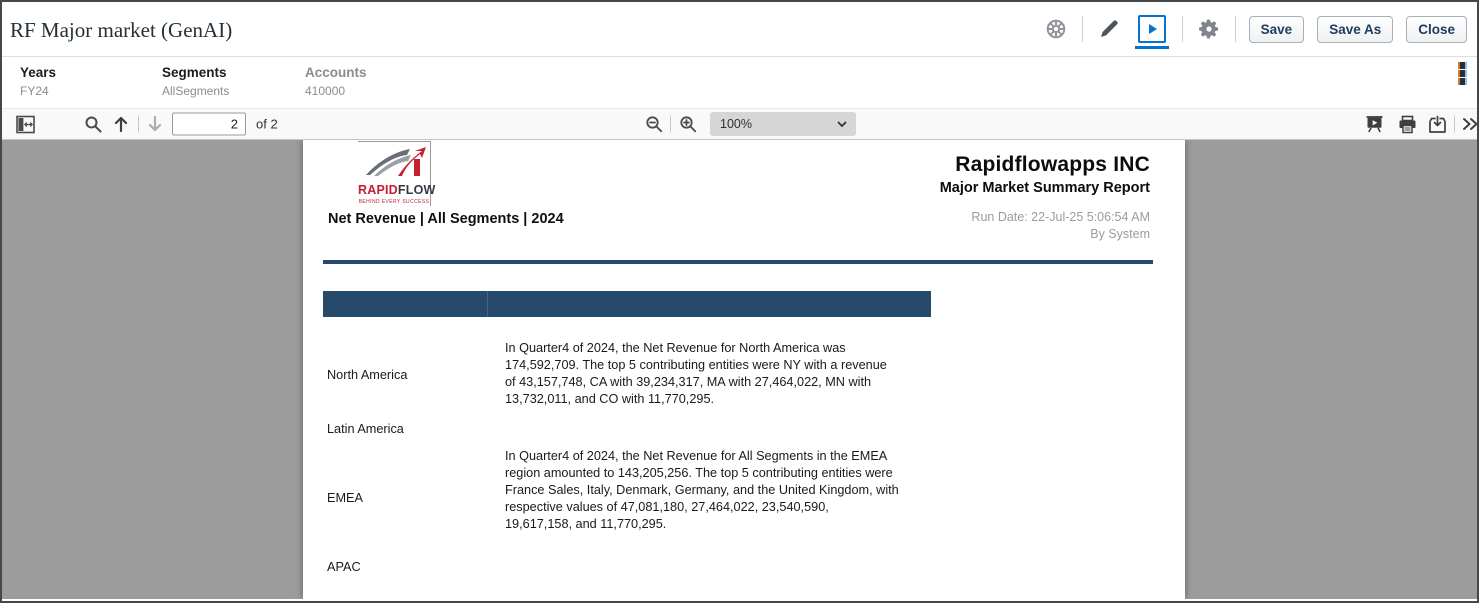 The height and width of the screenshot is (603, 1479). What do you see at coordinates (1120, 234) in the screenshot?
I see `run-by: By System` at bounding box center [1120, 234].